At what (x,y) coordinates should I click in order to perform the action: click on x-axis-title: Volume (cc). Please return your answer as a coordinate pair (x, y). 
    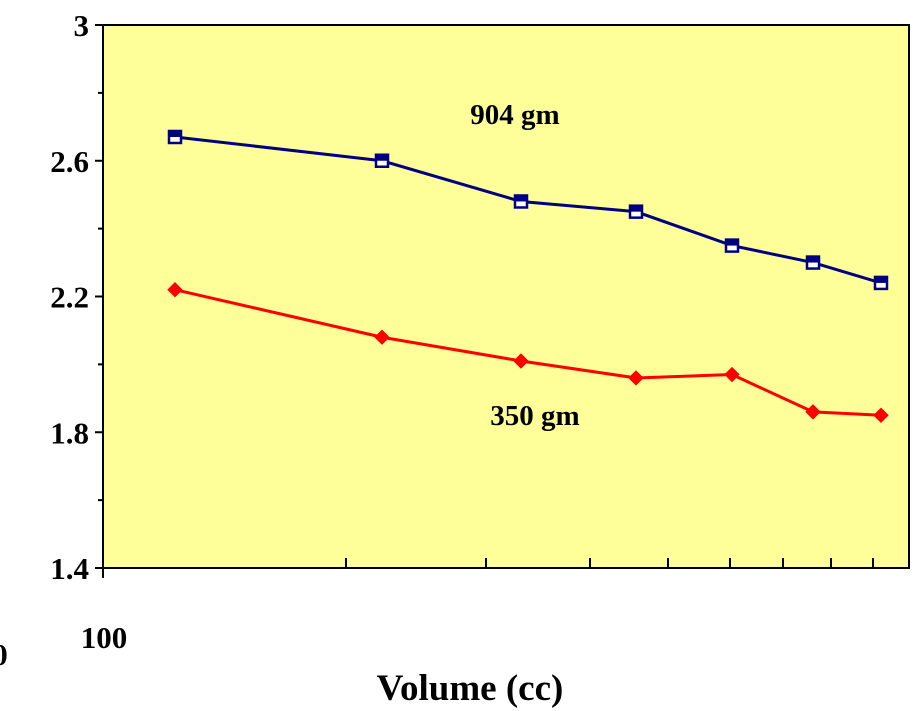
    Looking at the image, I should click on (470, 688).